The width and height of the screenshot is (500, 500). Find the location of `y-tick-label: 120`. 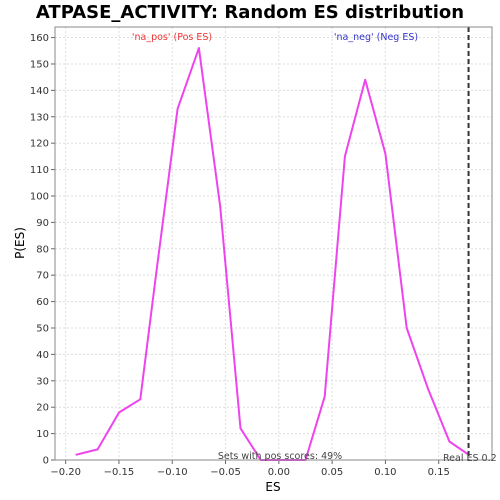

y-tick-label: 120 is located at coordinates (39, 144).